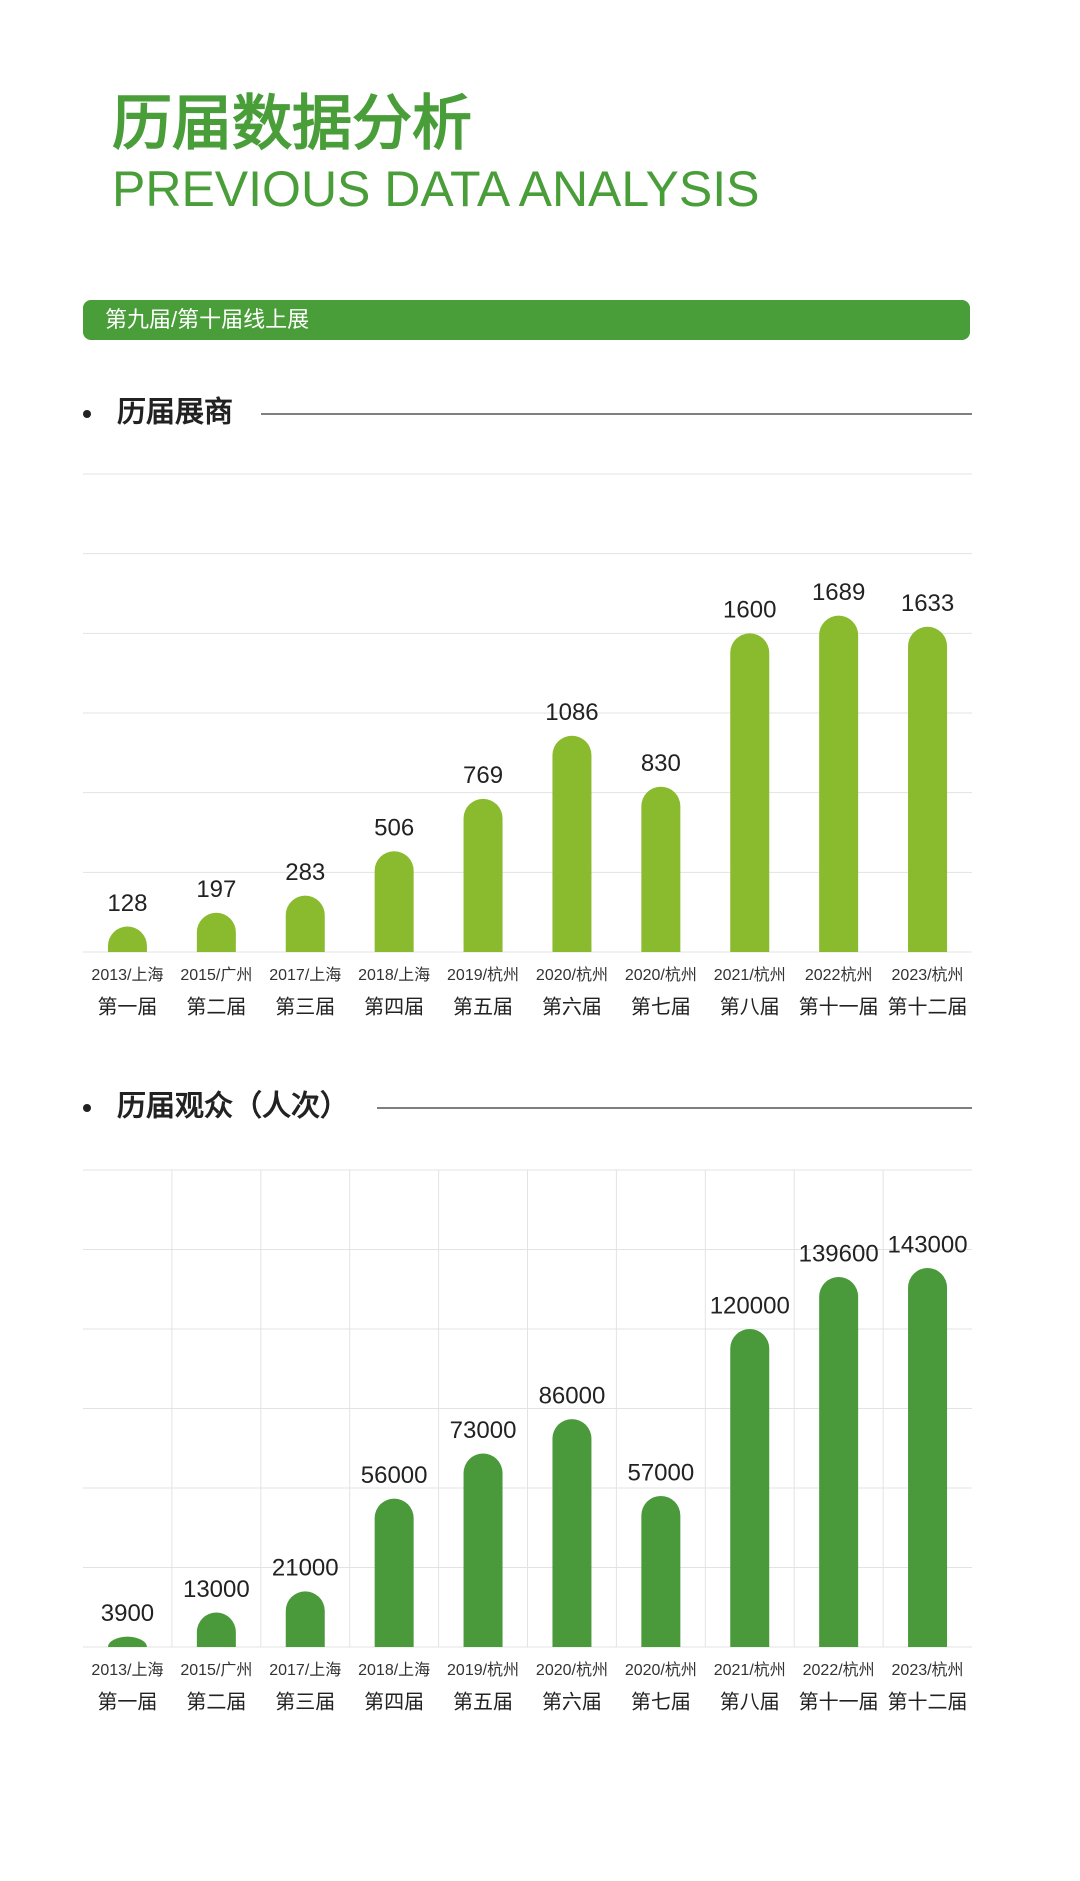  Describe the element at coordinates (927, 603) in the screenshot. I see `value-label: 1633` at that location.